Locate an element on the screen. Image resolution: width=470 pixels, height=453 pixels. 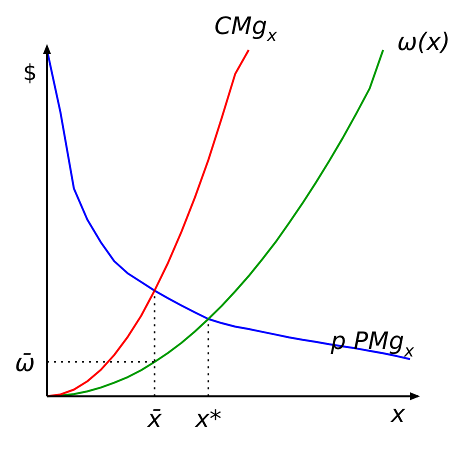
x-tick-label: x* is located at coordinates (208, 418).